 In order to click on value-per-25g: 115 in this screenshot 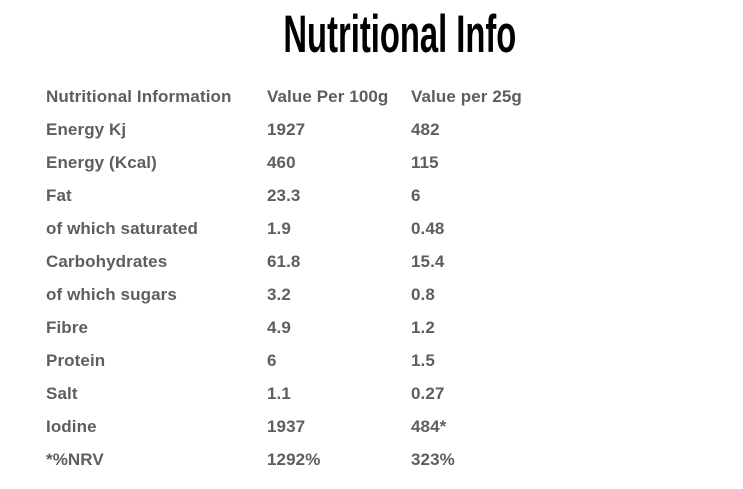, I will do `click(425, 162)`.